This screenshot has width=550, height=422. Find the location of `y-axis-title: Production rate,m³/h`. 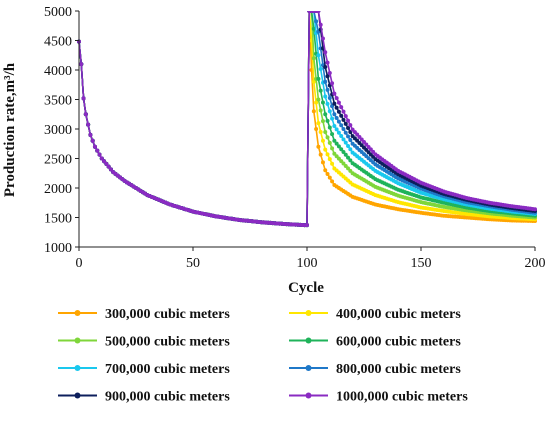

y-axis-title: Production rate,m³/h is located at coordinates (10, 129).